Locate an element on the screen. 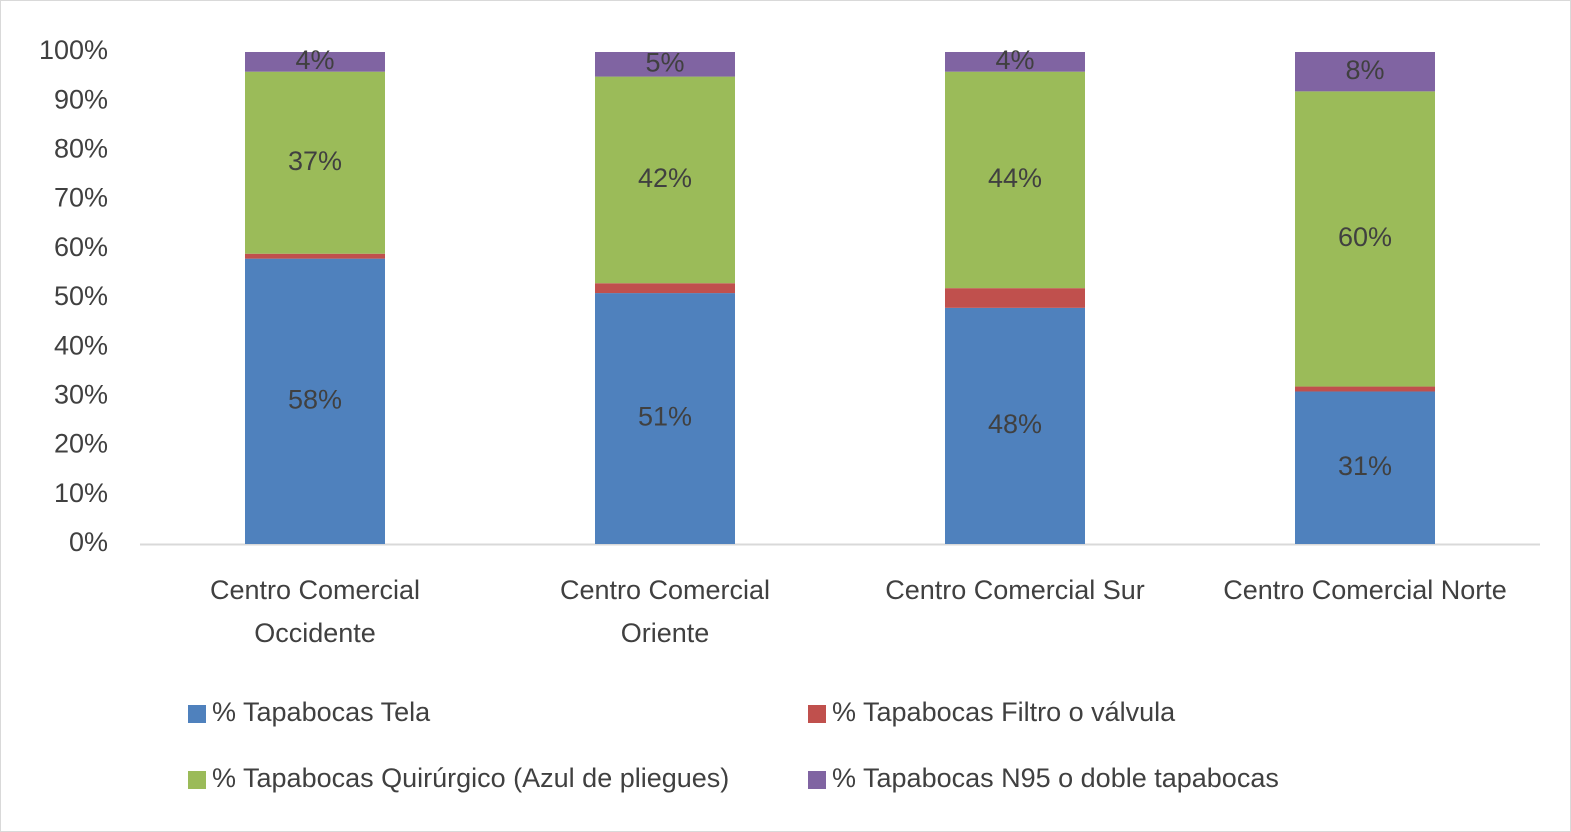 This screenshot has height=832, width=1571. y-tick-label: 80% is located at coordinates (81, 149).